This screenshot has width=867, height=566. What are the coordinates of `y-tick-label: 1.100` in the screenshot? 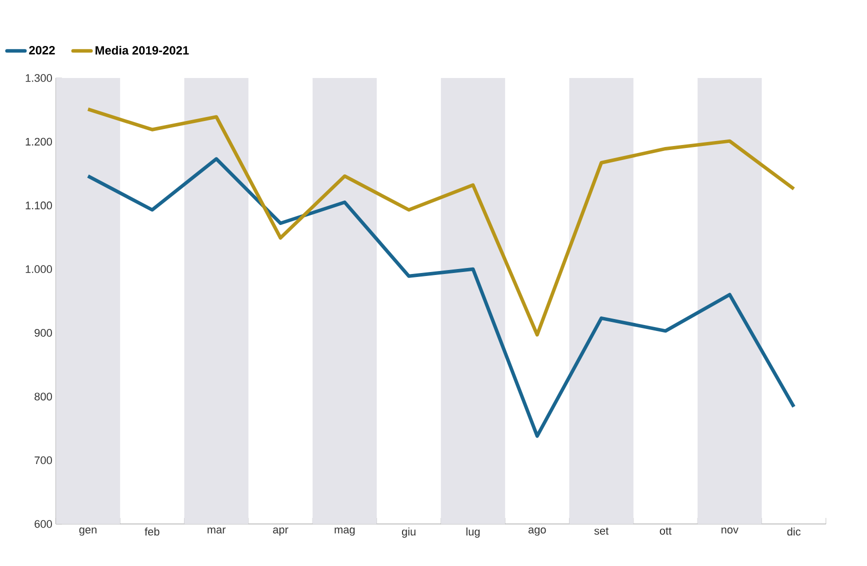 It's located at (39, 206).